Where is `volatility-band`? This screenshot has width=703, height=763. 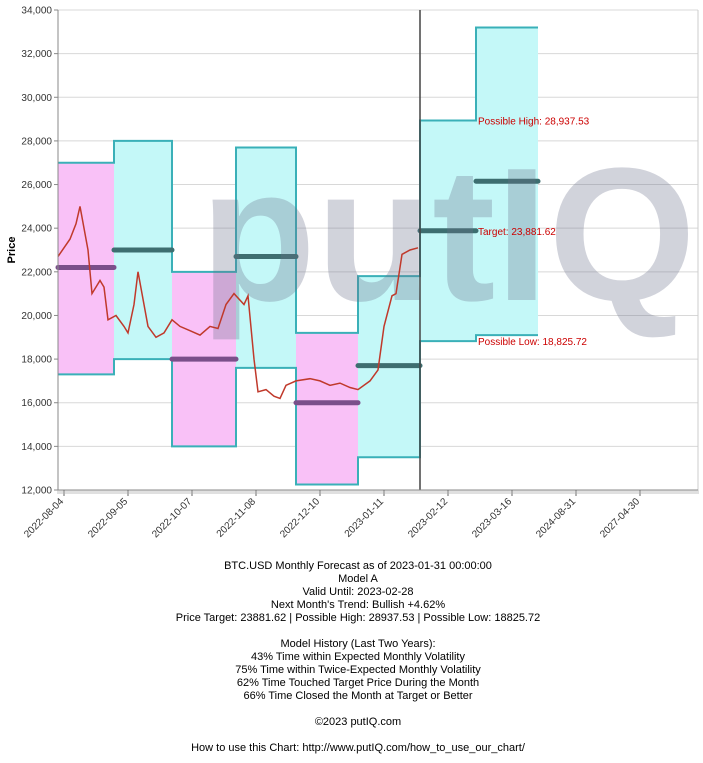 volatility-band is located at coordinates (327, 408).